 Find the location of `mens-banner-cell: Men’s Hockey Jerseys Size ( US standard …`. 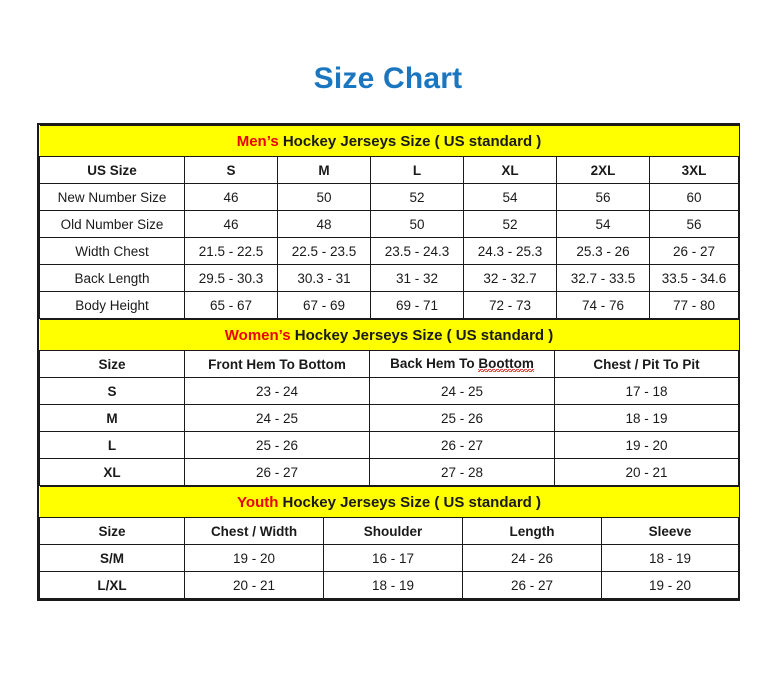

mens-banner-cell: Men’s Hockey Jerseys Size ( US standard … is located at coordinates (389, 141).